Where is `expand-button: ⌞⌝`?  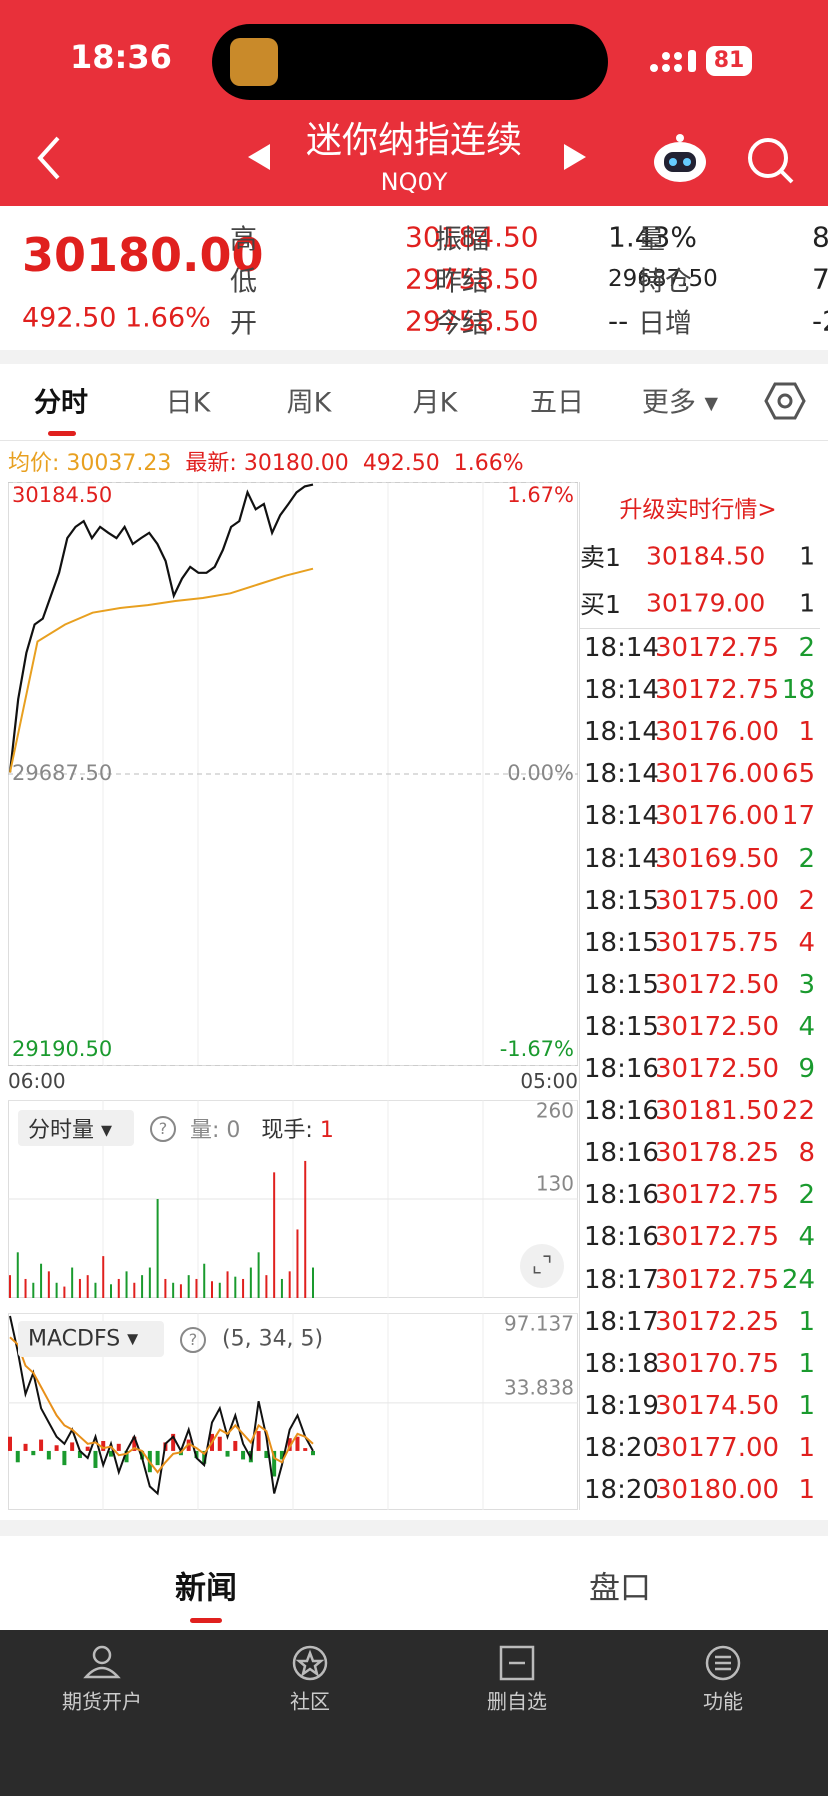
expand-button: ⌞⌝ is located at coordinates (542, 1266).